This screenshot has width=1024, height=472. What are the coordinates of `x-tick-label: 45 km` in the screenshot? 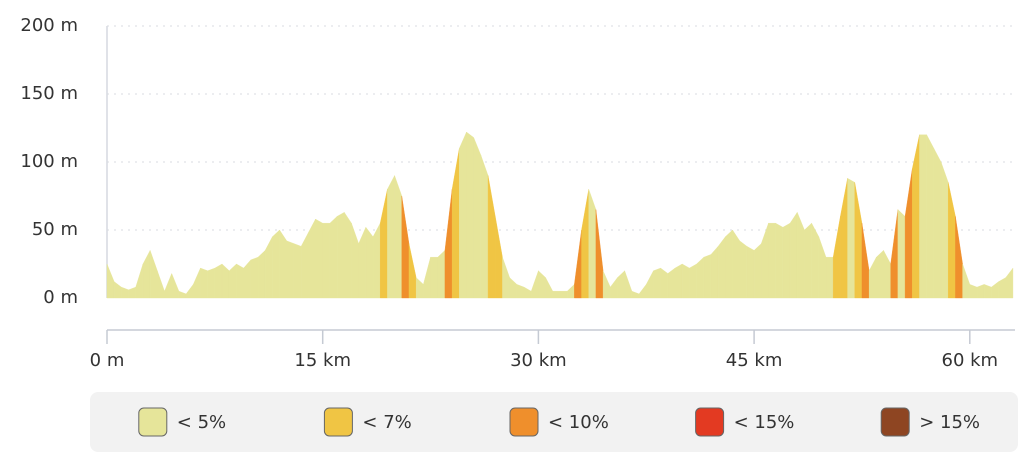 It's located at (754, 360).